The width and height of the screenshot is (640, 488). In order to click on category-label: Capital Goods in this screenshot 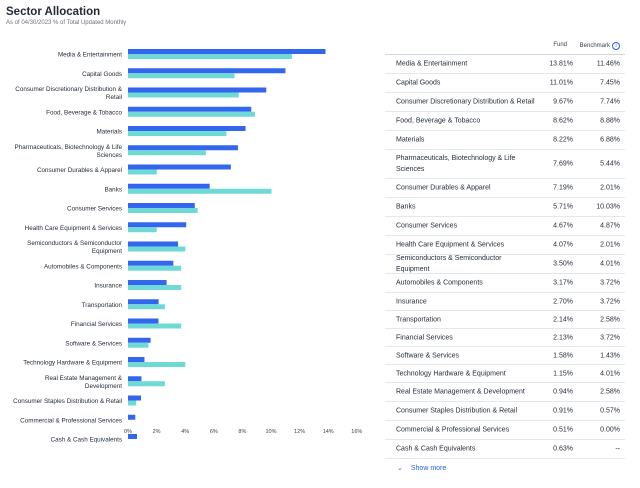, I will do `click(102, 74)`.